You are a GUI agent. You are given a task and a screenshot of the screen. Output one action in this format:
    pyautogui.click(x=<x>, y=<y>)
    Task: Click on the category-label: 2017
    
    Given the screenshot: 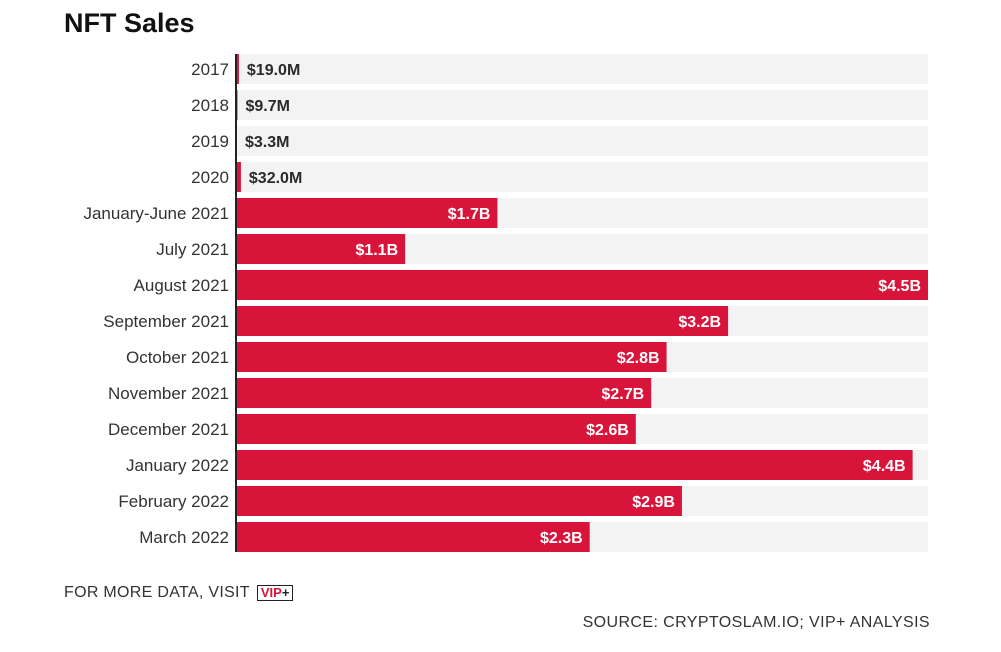 What is the action you would take?
    pyautogui.click(x=210, y=69)
    